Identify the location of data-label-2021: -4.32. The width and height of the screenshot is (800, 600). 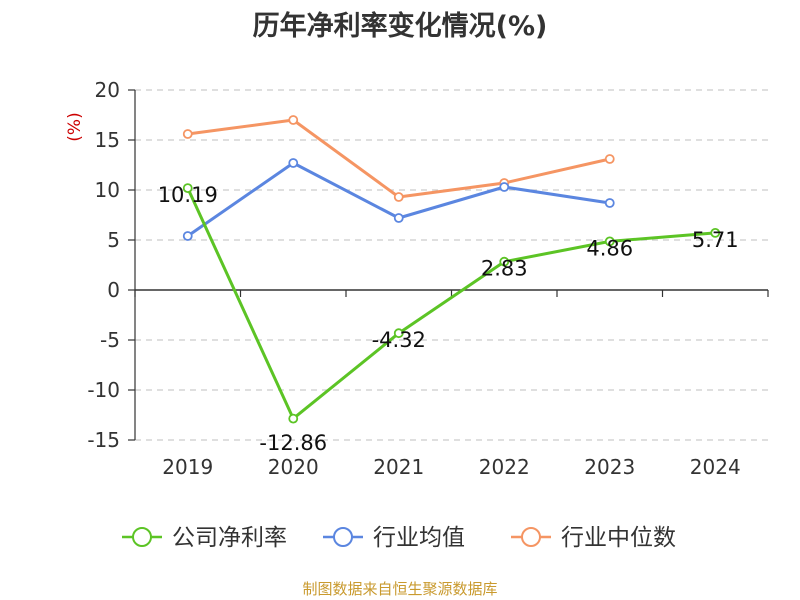
(399, 340).